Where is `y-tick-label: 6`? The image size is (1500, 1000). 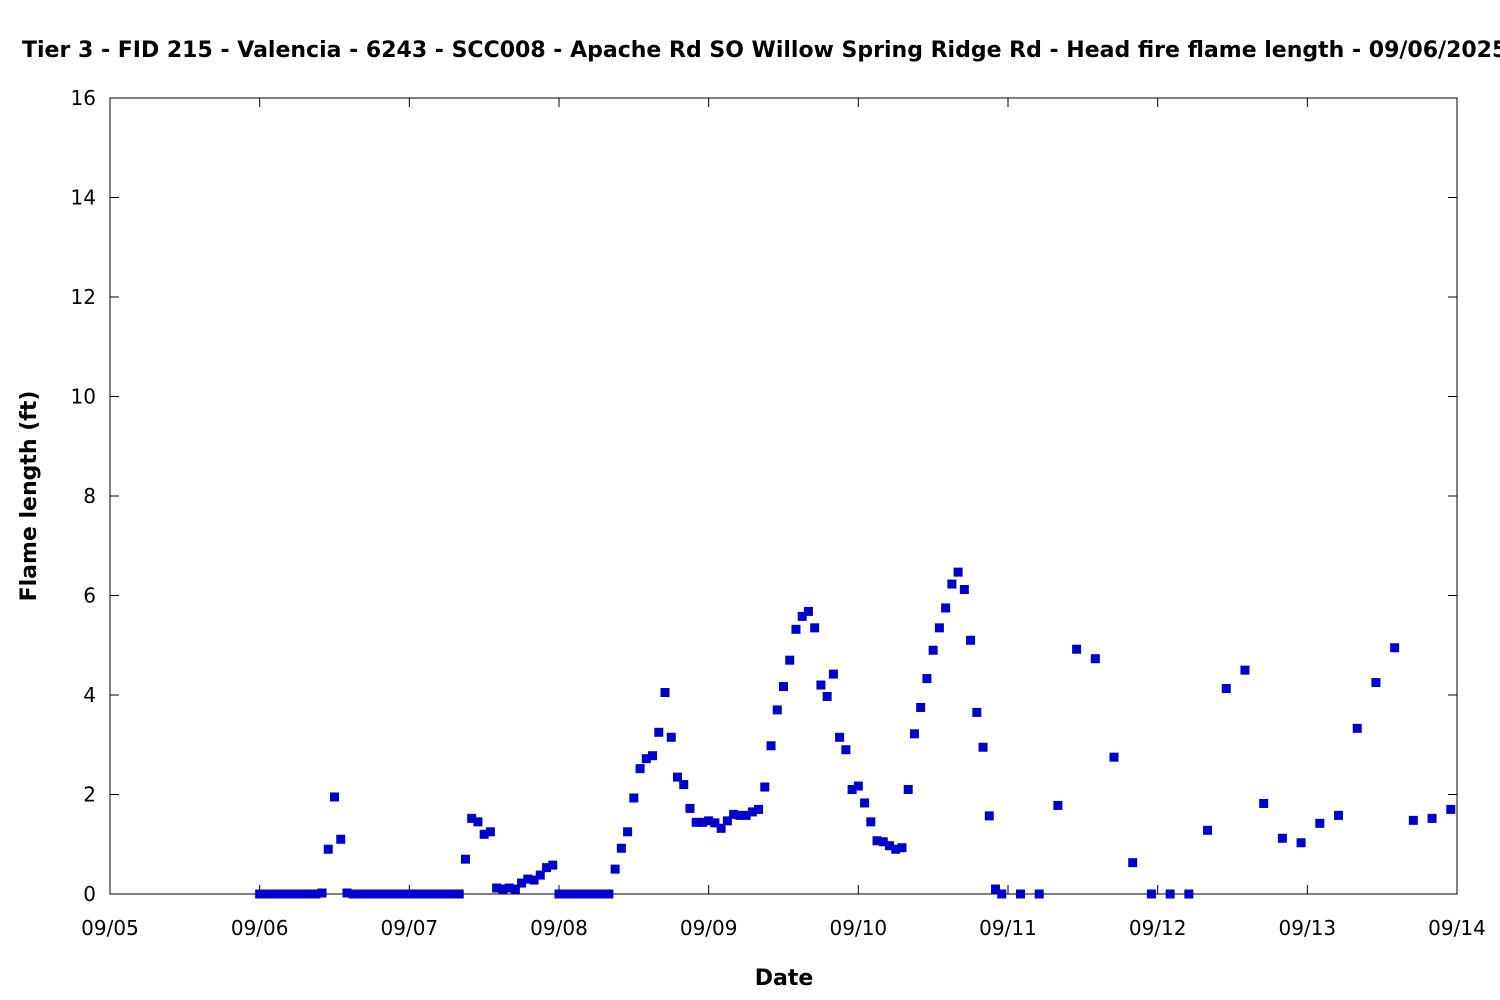
y-tick-label: 6 is located at coordinates (89, 596).